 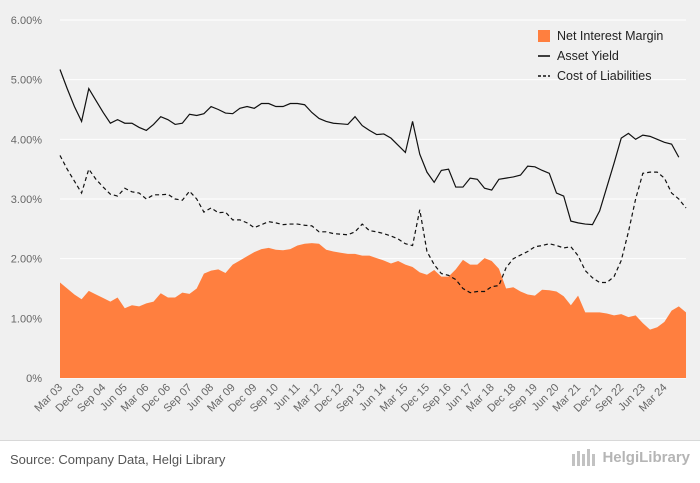 What do you see at coordinates (604, 76) in the screenshot?
I see `legend-label: Cost of Liabilities` at bounding box center [604, 76].